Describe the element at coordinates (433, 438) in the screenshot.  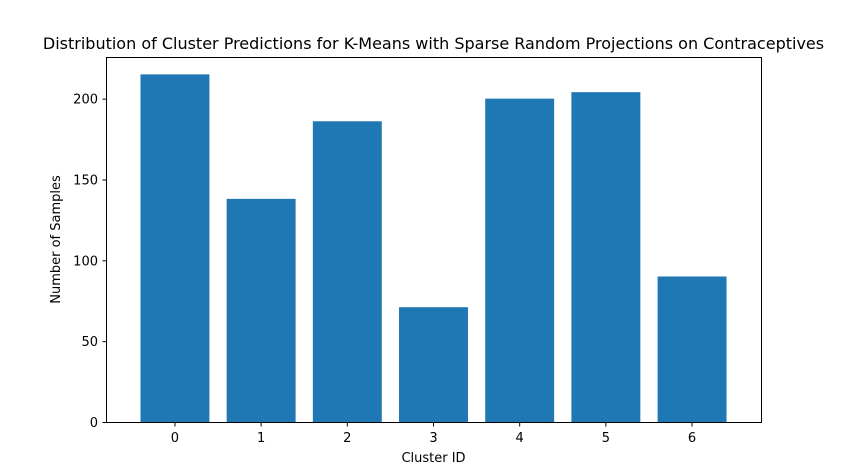
I see `x-tick-label: 3` at that location.